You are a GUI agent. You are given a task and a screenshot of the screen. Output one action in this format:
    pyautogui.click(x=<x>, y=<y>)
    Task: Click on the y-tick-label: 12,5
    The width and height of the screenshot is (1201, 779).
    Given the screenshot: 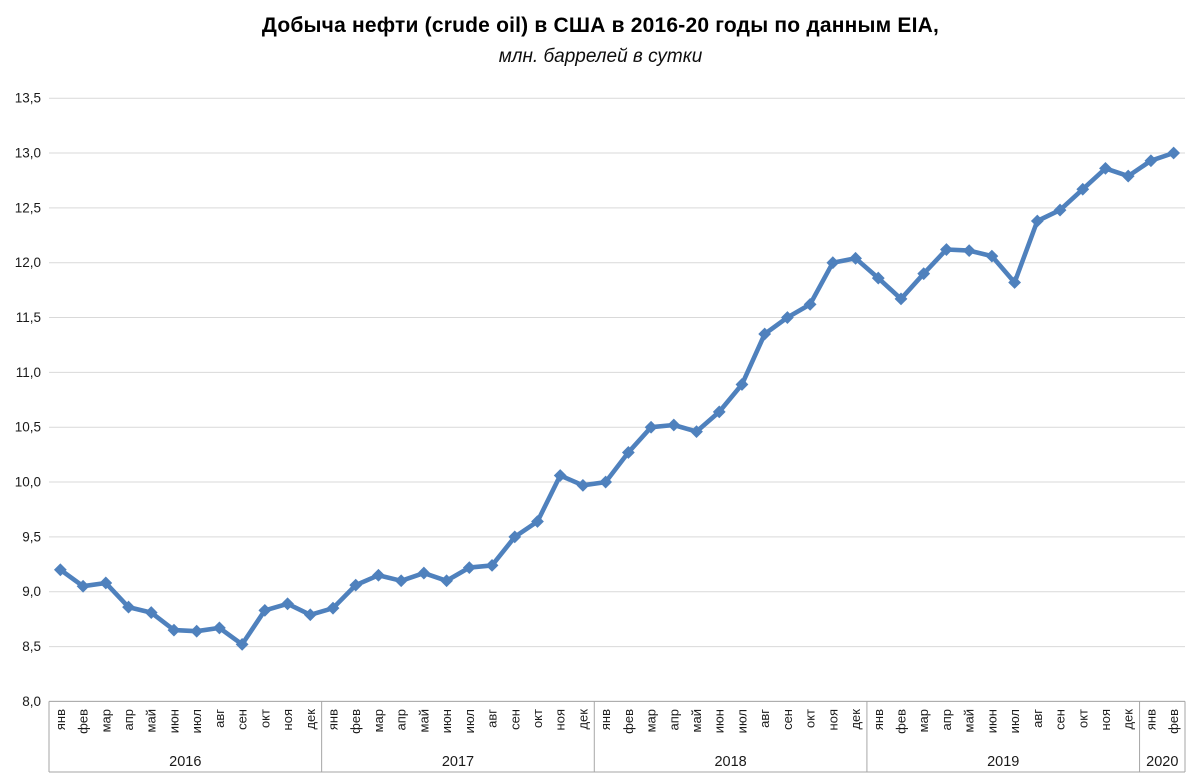 What is the action you would take?
    pyautogui.click(x=28, y=207)
    